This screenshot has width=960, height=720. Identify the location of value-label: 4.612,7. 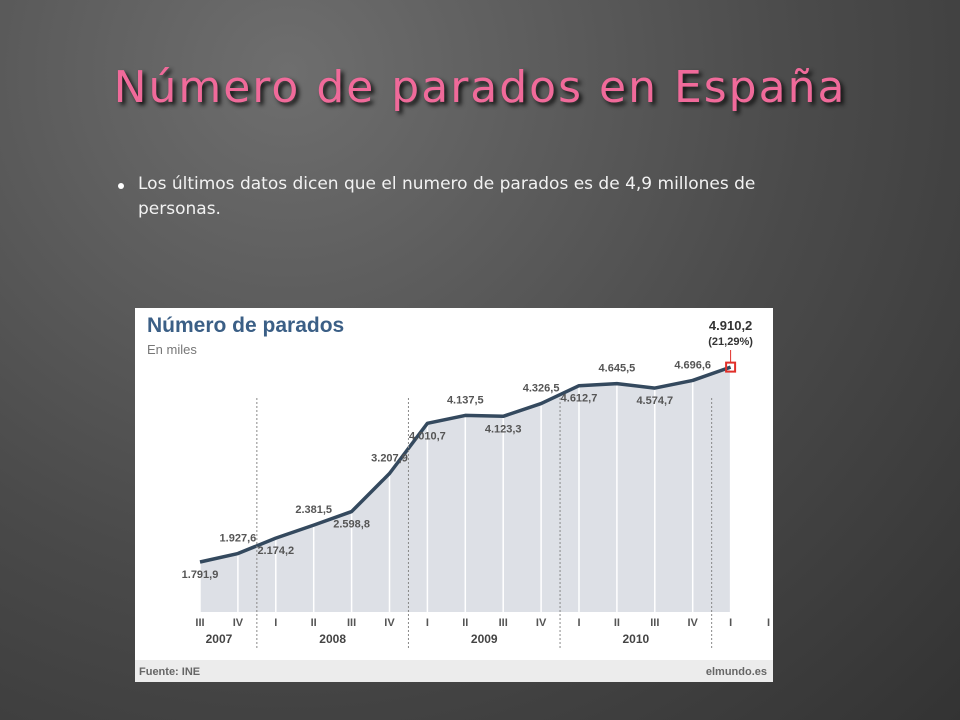
(579, 399).